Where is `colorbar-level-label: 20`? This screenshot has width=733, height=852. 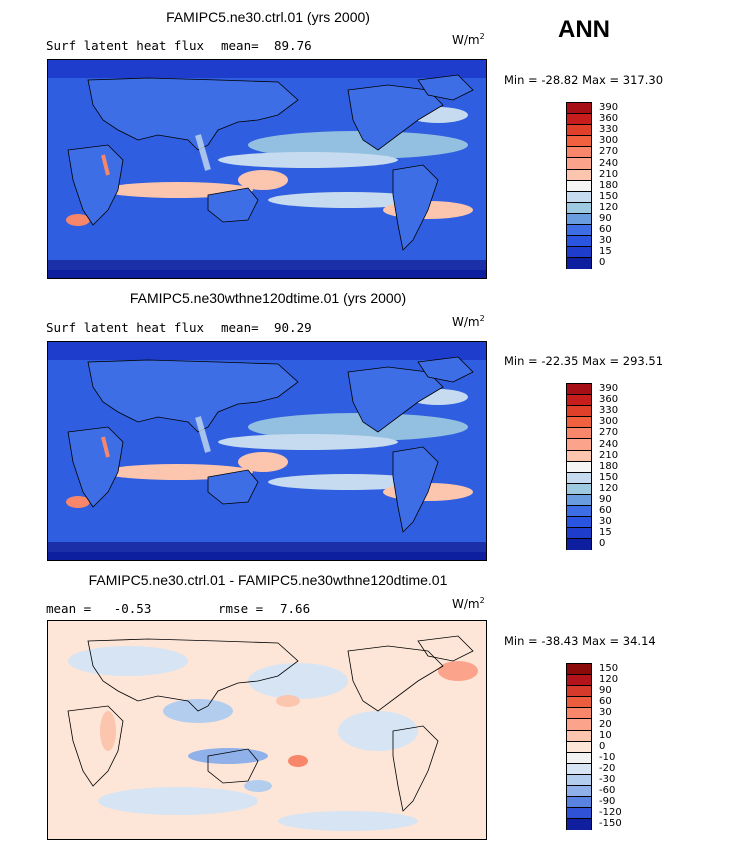
colorbar-level-label: 20 is located at coordinates (605, 724).